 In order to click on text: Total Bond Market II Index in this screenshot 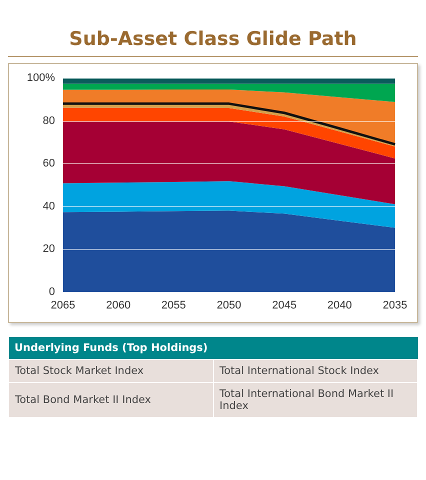, I will do `click(110, 400)`.